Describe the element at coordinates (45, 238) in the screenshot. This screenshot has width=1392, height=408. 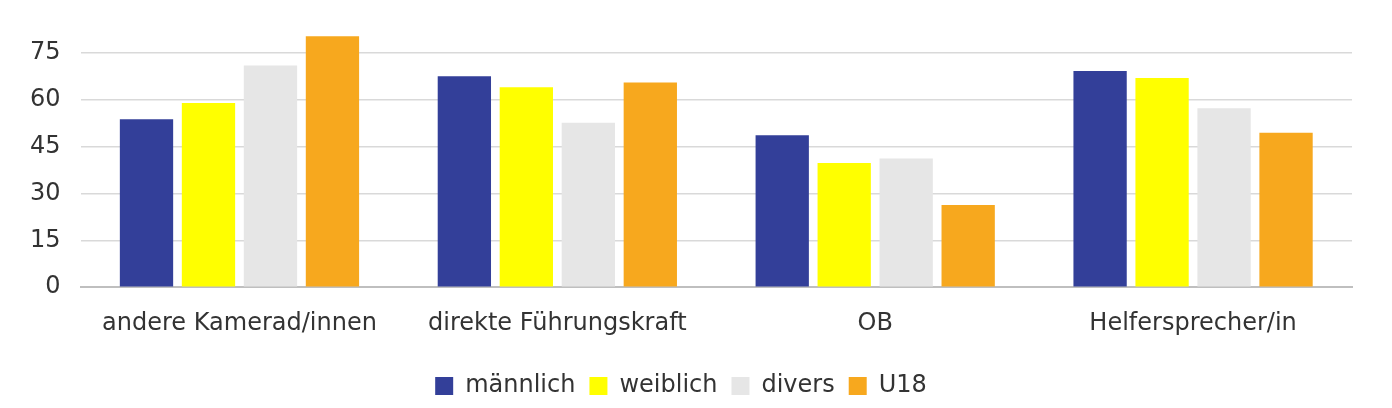
I see `y-tick-label: 15` at that location.